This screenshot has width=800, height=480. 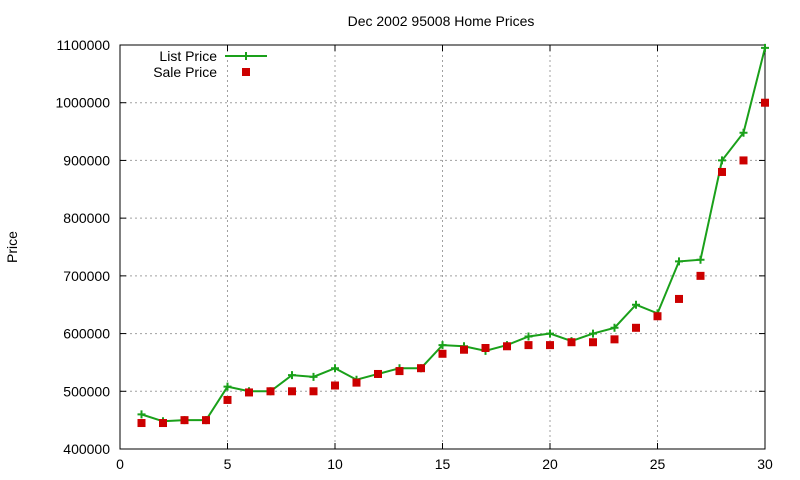 What do you see at coordinates (185, 72) in the screenshot?
I see `legend-label-sale-price: Sale Price` at bounding box center [185, 72].